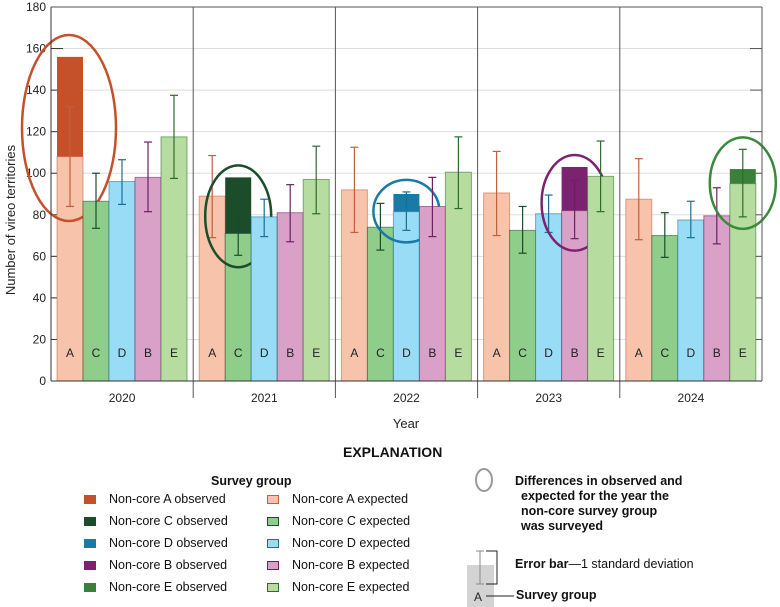 The height and width of the screenshot is (607, 780). I want to click on y-tick-label: 0, so click(42, 381).